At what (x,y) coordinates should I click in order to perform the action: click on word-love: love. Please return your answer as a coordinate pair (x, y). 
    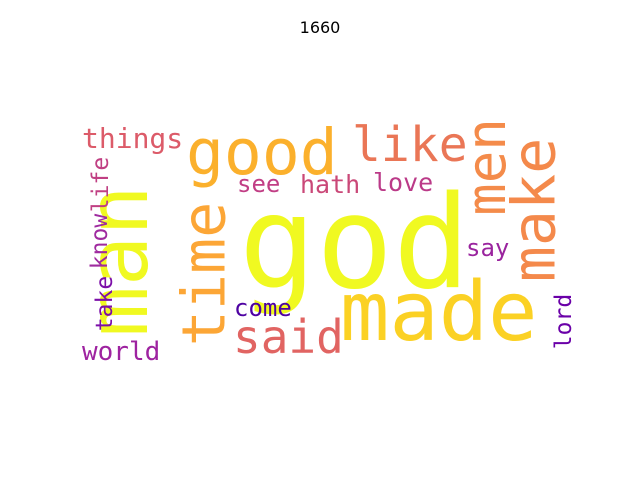
    Looking at the image, I should click on (403, 182).